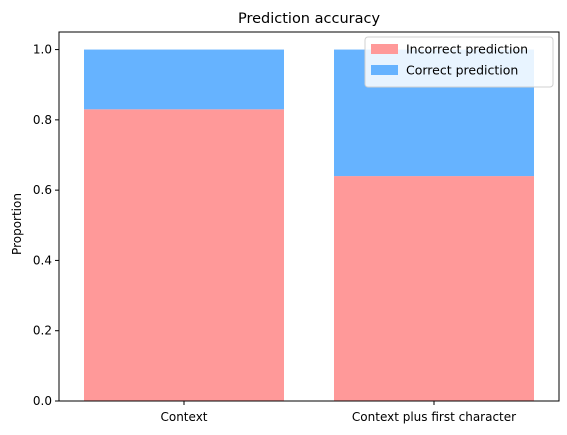 Image resolution: width=567 pixels, height=435 pixels. I want to click on y-tick-label: 0.8, so click(42, 120).